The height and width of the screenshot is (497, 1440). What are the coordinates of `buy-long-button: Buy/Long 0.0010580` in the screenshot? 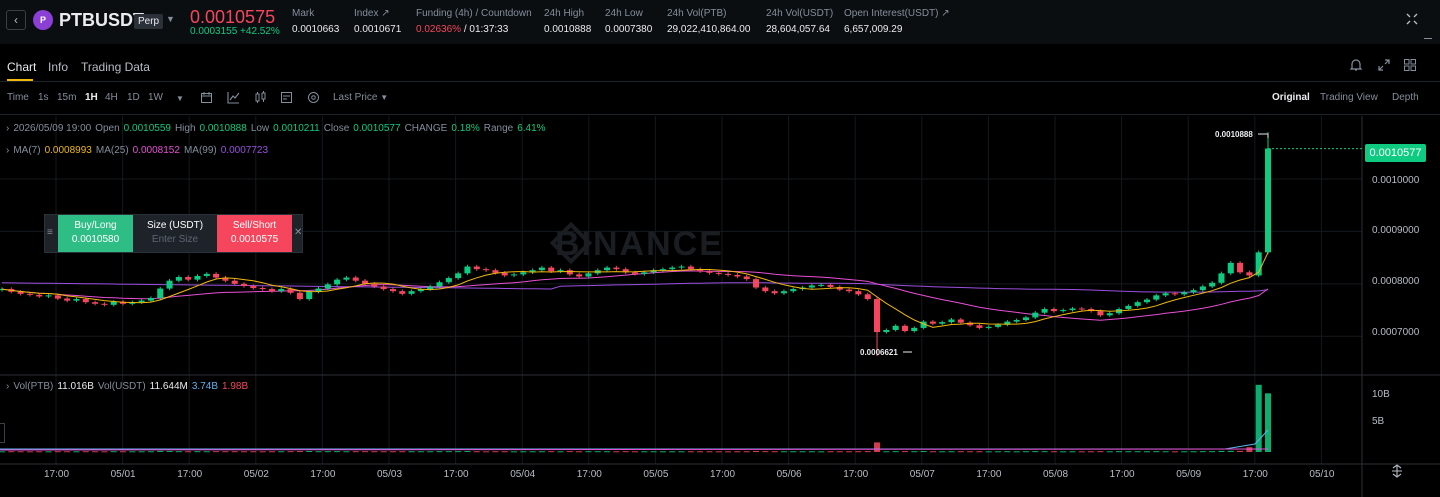 It's located at (95, 233).